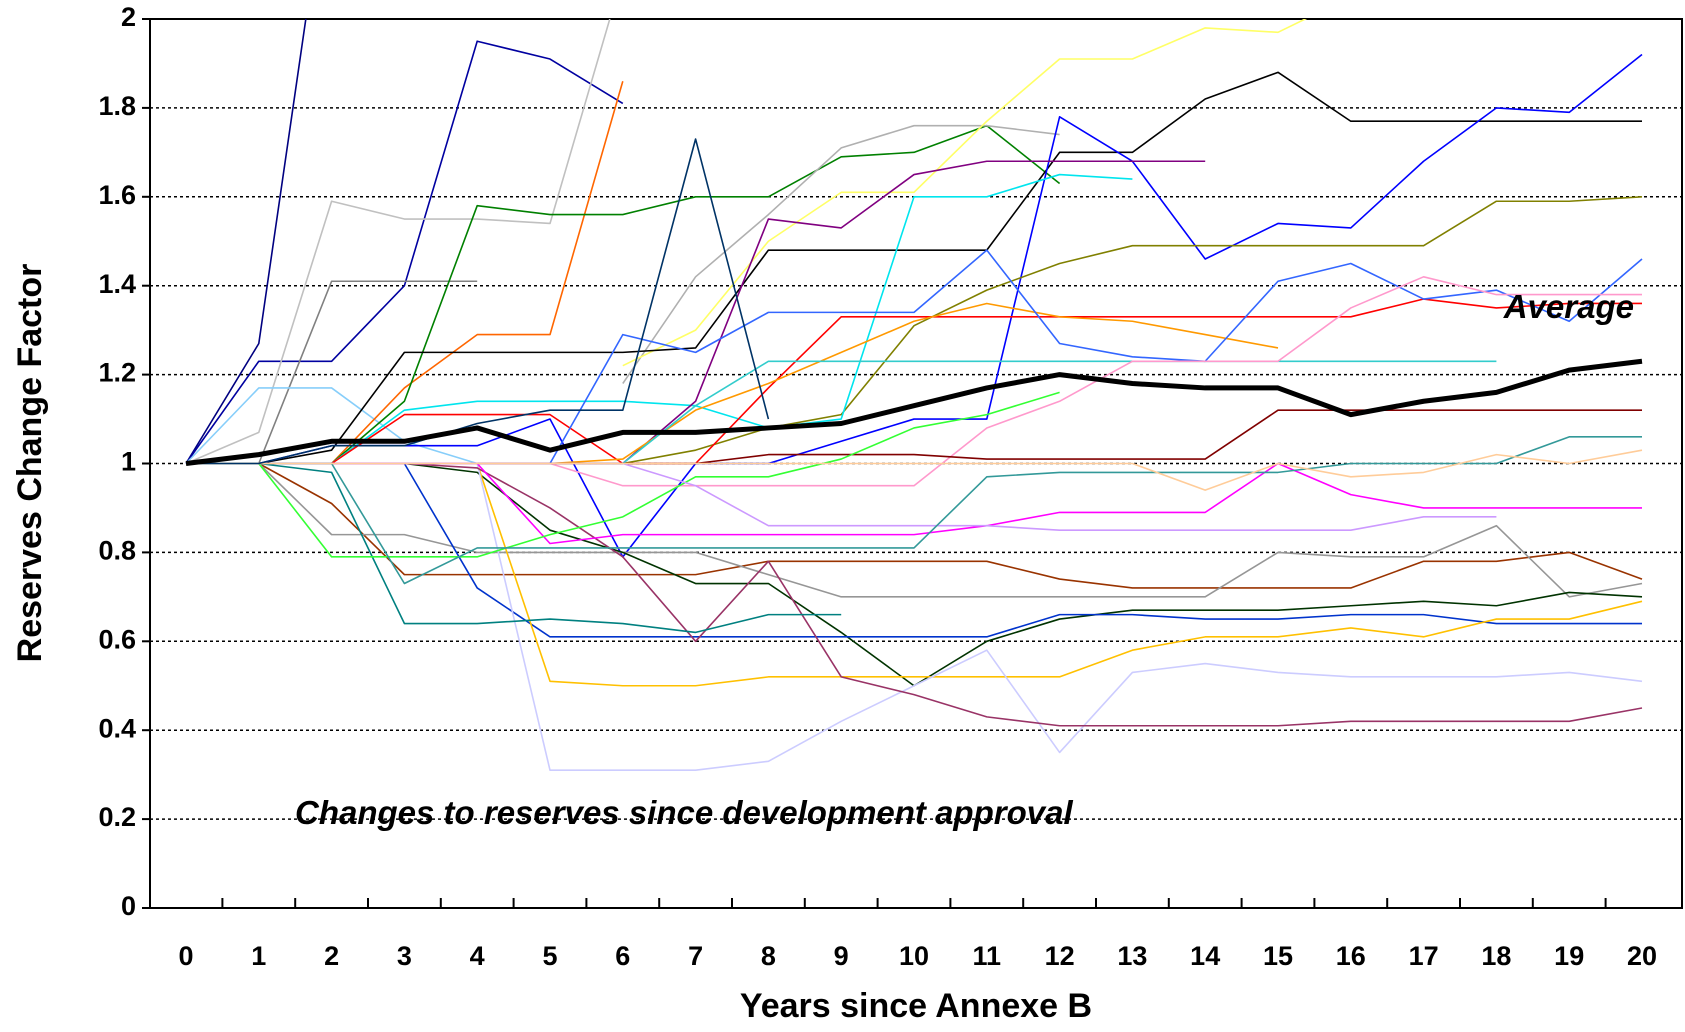 The height and width of the screenshot is (1032, 1685). I want to click on y-tick-label: 1.8, so click(117, 106).